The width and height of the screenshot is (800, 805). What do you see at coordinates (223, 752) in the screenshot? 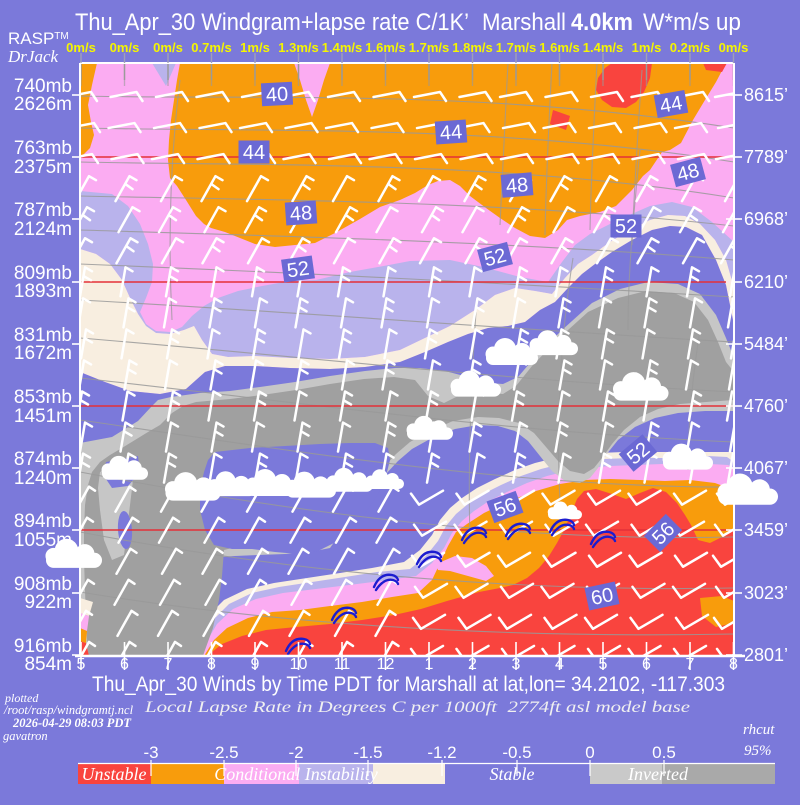
I see `svg-text: -2.5` at bounding box center [223, 752].